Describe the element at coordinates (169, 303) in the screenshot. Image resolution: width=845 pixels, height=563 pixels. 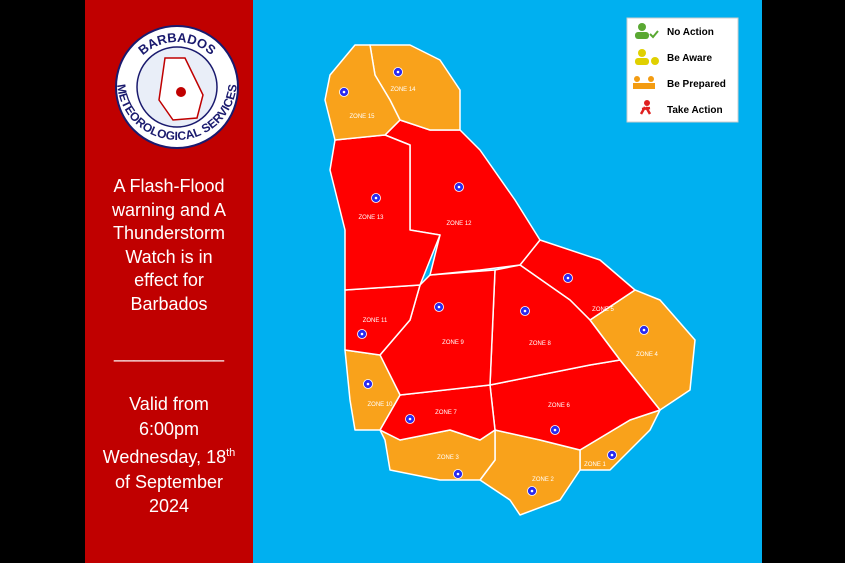
I see `warning-line: Barbados` at that location.